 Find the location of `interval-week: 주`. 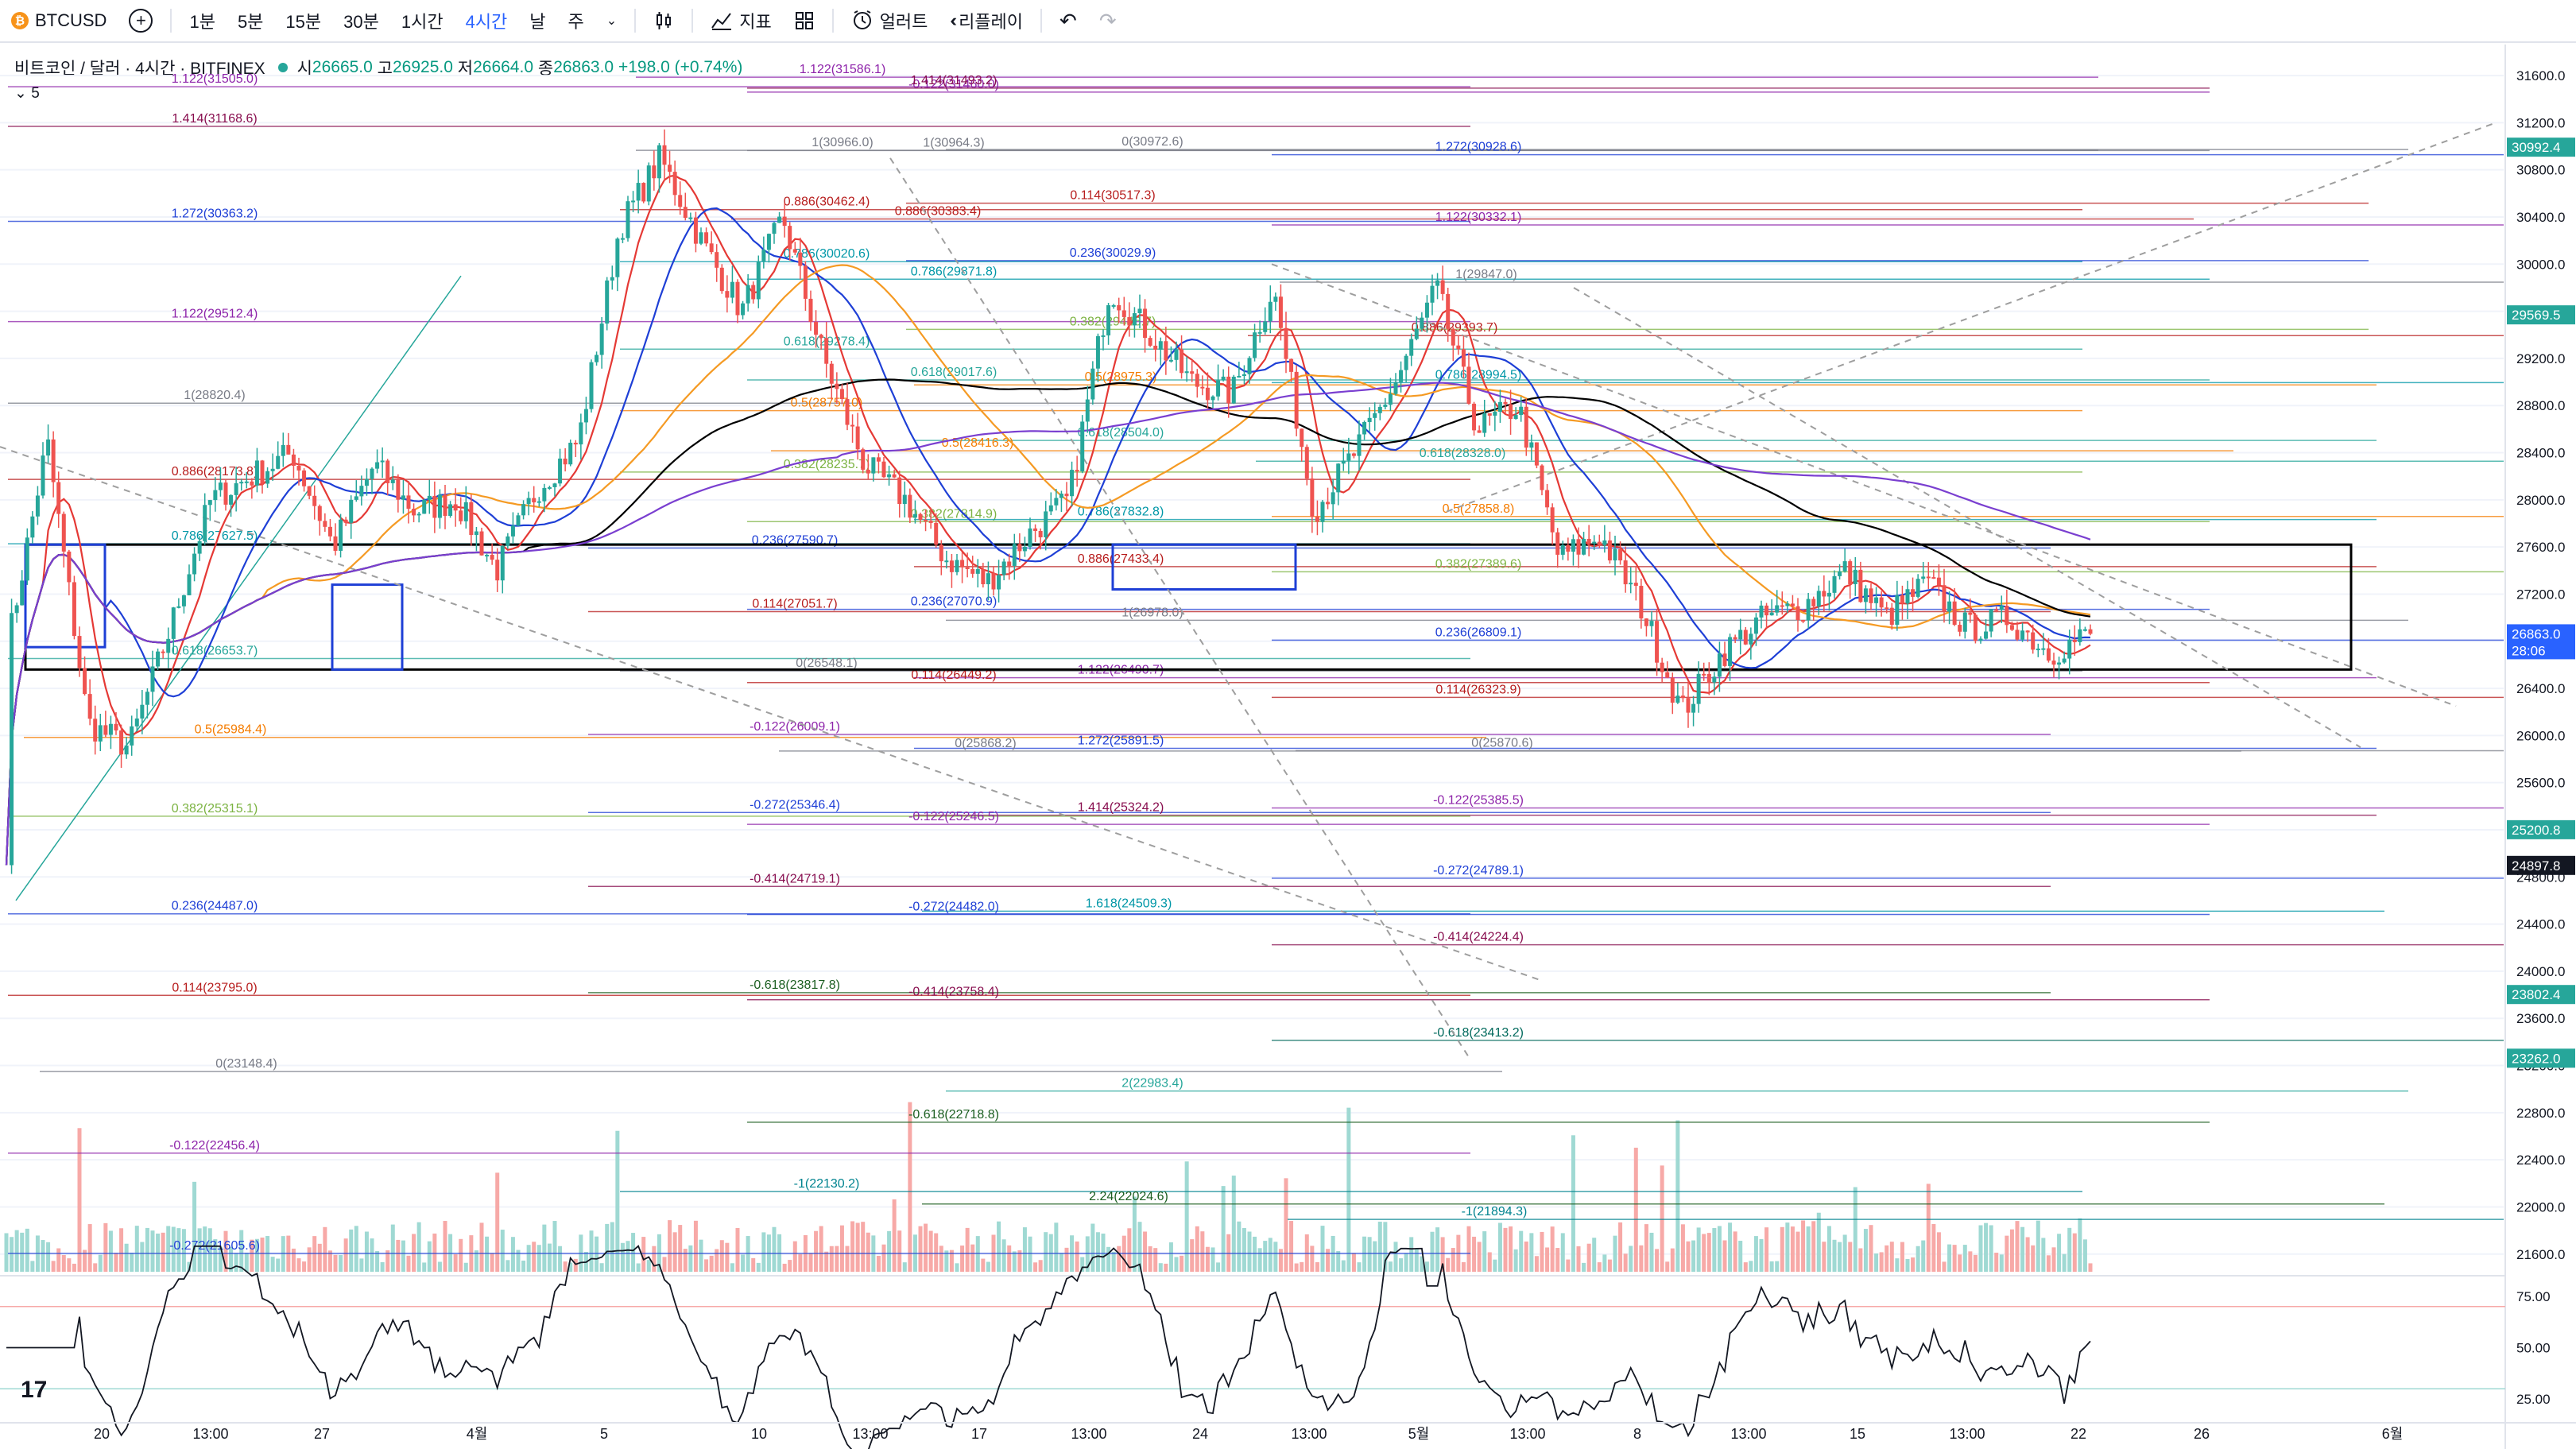

interval-week: 주 is located at coordinates (575, 22).